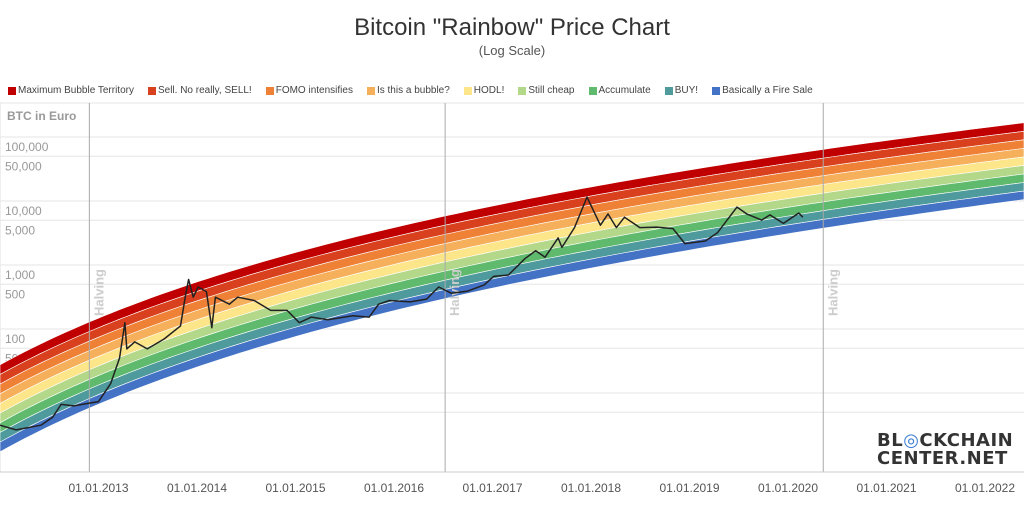 The width and height of the screenshot is (1024, 514). I want to click on x-tick-label: 01.01.2016, so click(394, 488).